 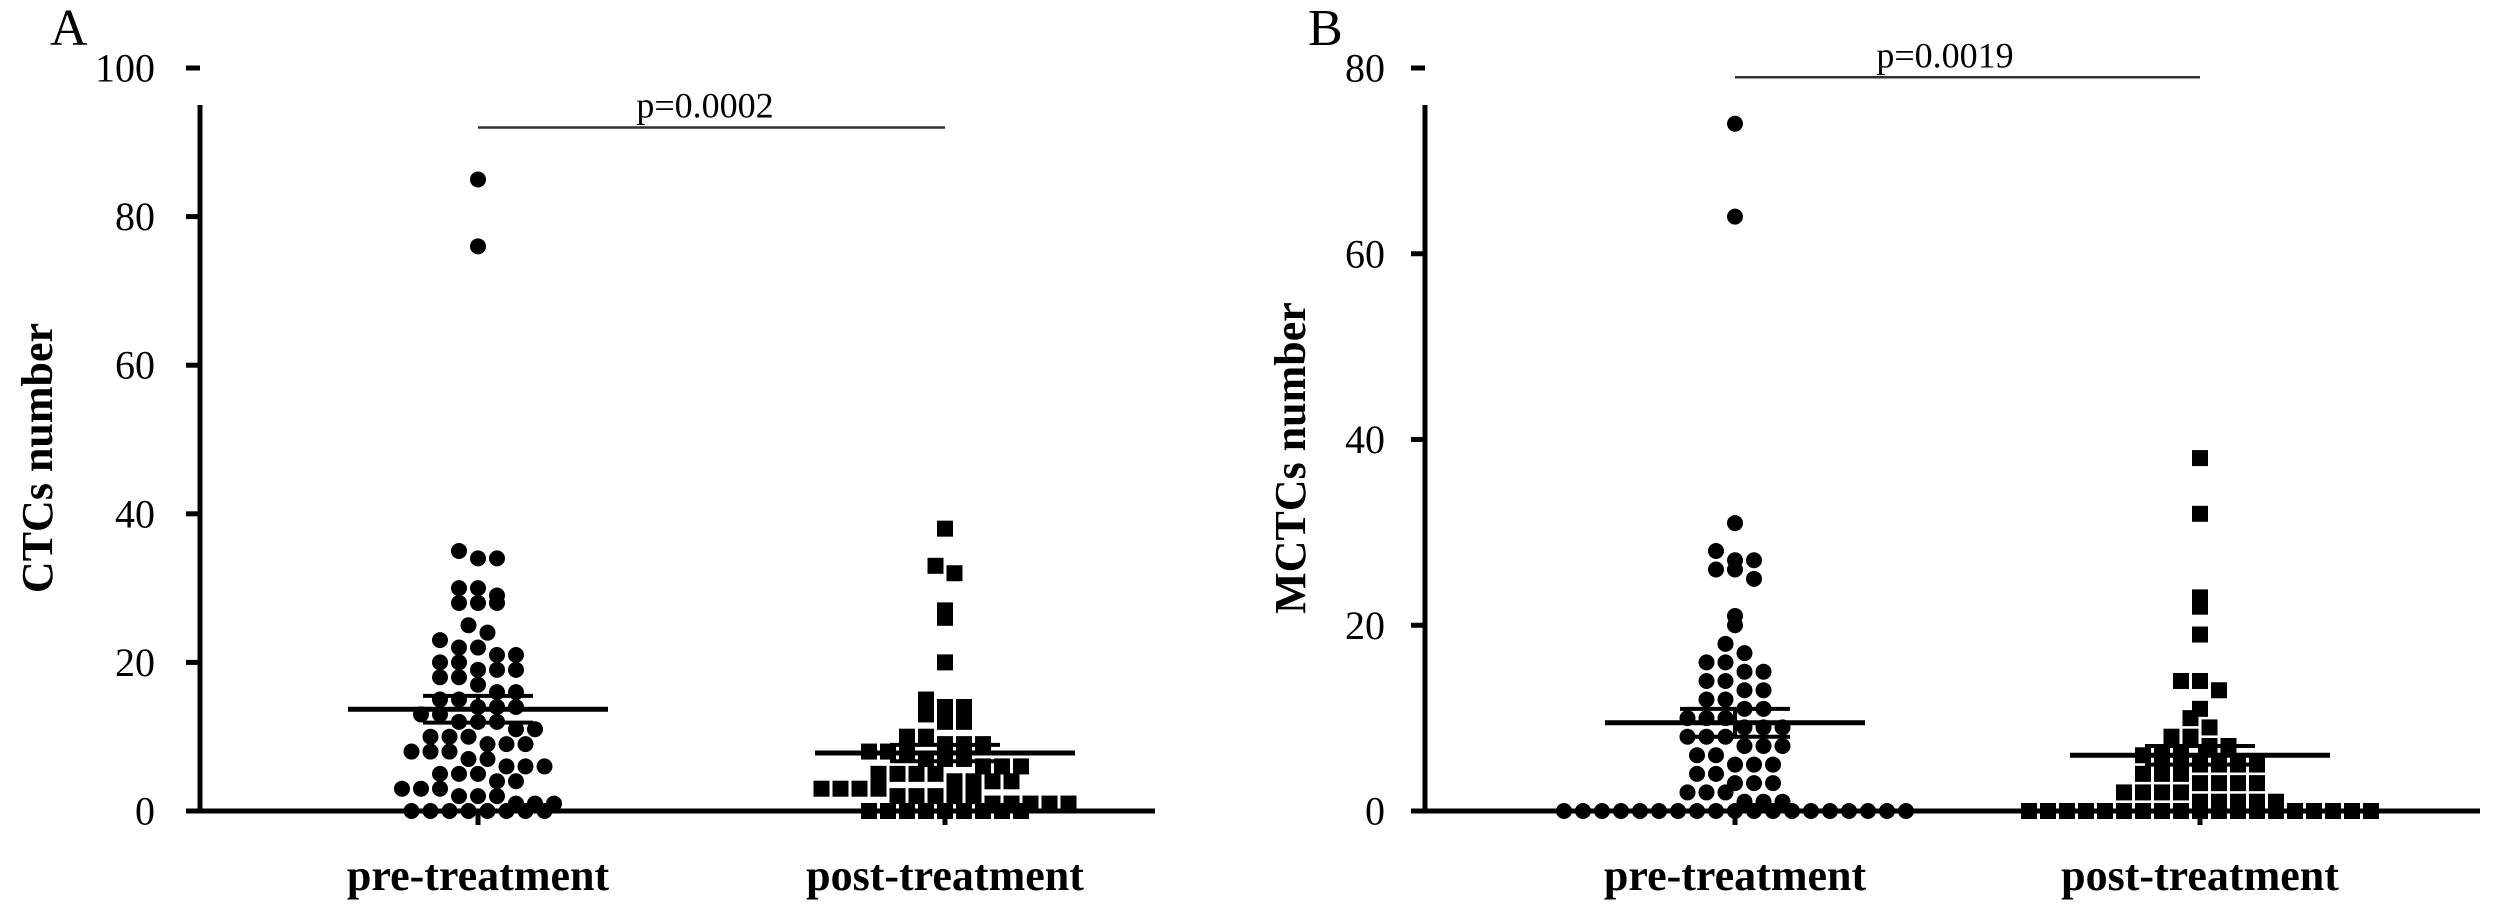 I want to click on y-tick-label: 100, so click(x=125, y=68).